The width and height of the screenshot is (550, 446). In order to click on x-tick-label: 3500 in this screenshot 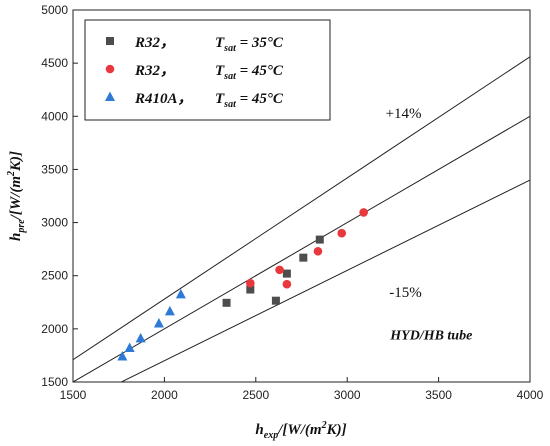, I will do `click(438, 395)`.